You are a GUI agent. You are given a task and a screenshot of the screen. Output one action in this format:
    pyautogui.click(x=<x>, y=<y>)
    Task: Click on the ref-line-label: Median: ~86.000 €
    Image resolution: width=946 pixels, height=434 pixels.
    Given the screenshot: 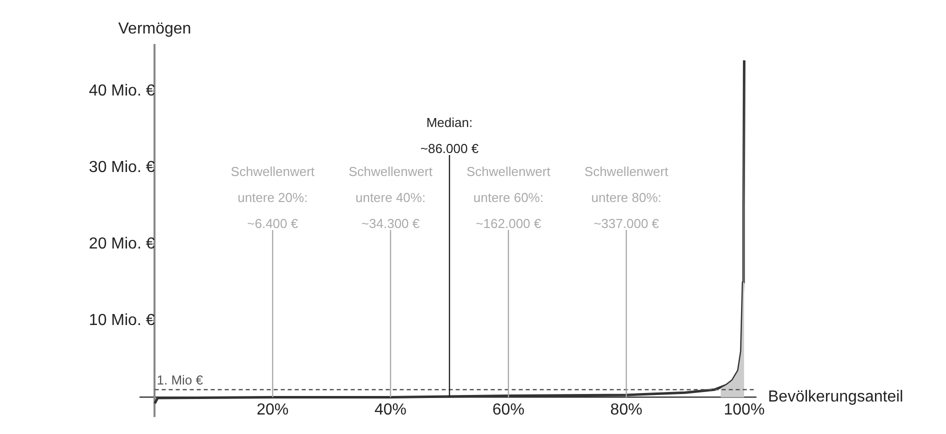 What is the action you would take?
    pyautogui.click(x=450, y=135)
    